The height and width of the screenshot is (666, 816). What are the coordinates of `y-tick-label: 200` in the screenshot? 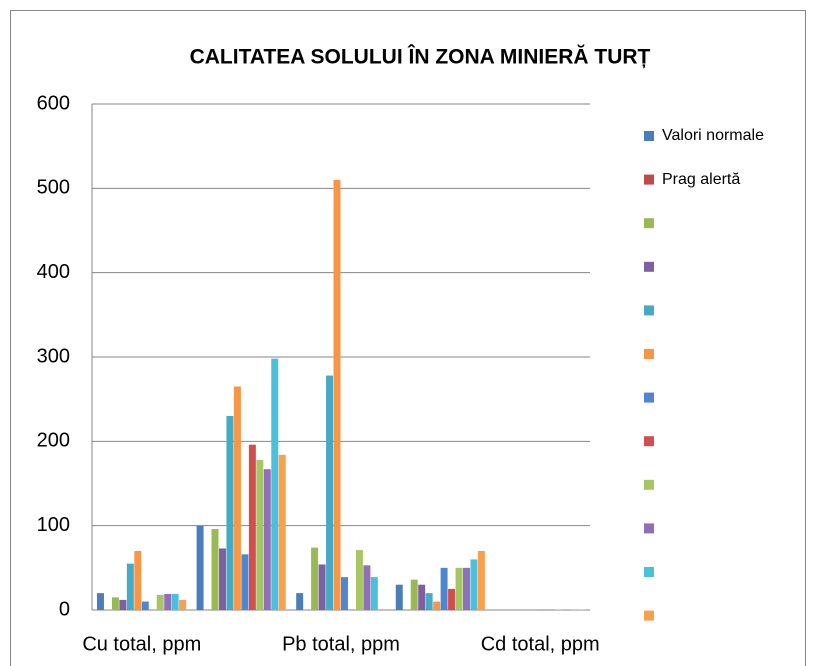 It's located at (53, 441).